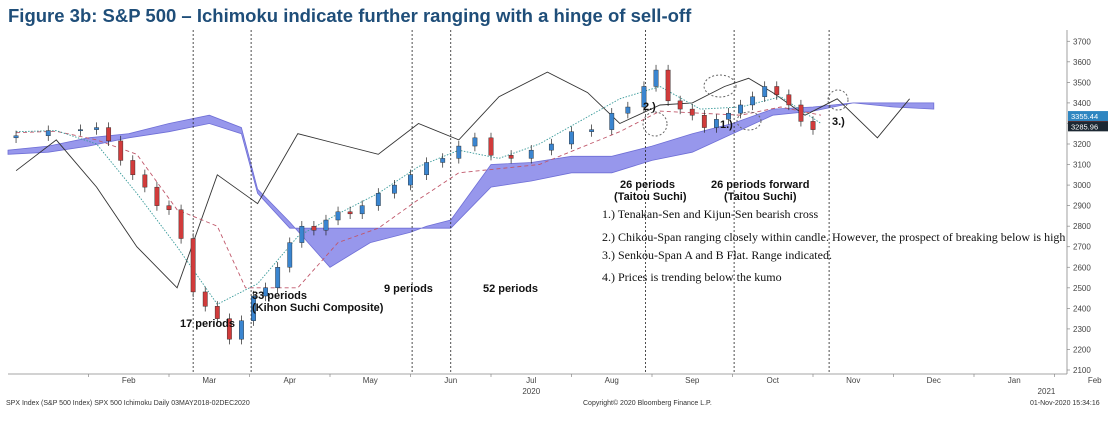  Describe the element at coordinates (1047, 391) in the screenshot. I see `x-year-label: 2021` at that location.